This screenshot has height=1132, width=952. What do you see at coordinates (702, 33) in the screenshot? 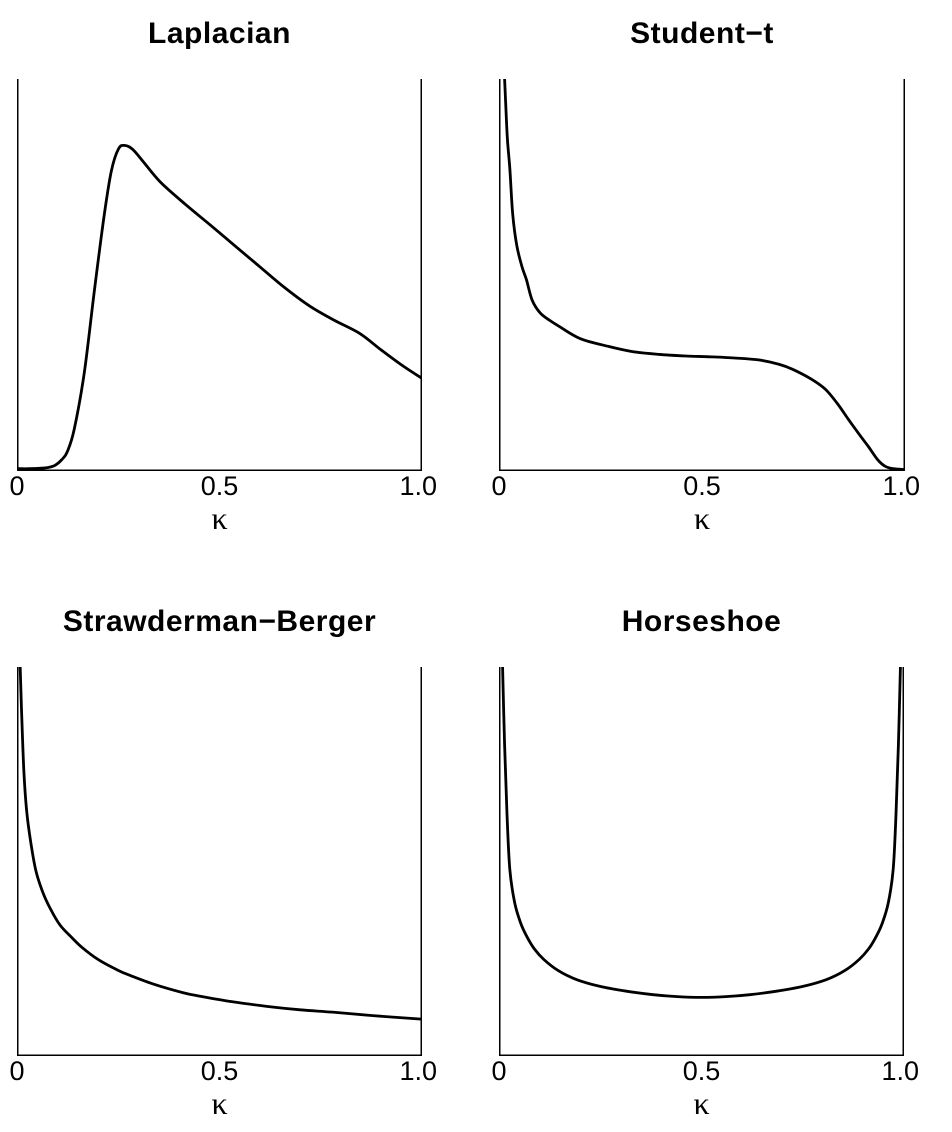
I see `panel-title: Student−t` at bounding box center [702, 33].